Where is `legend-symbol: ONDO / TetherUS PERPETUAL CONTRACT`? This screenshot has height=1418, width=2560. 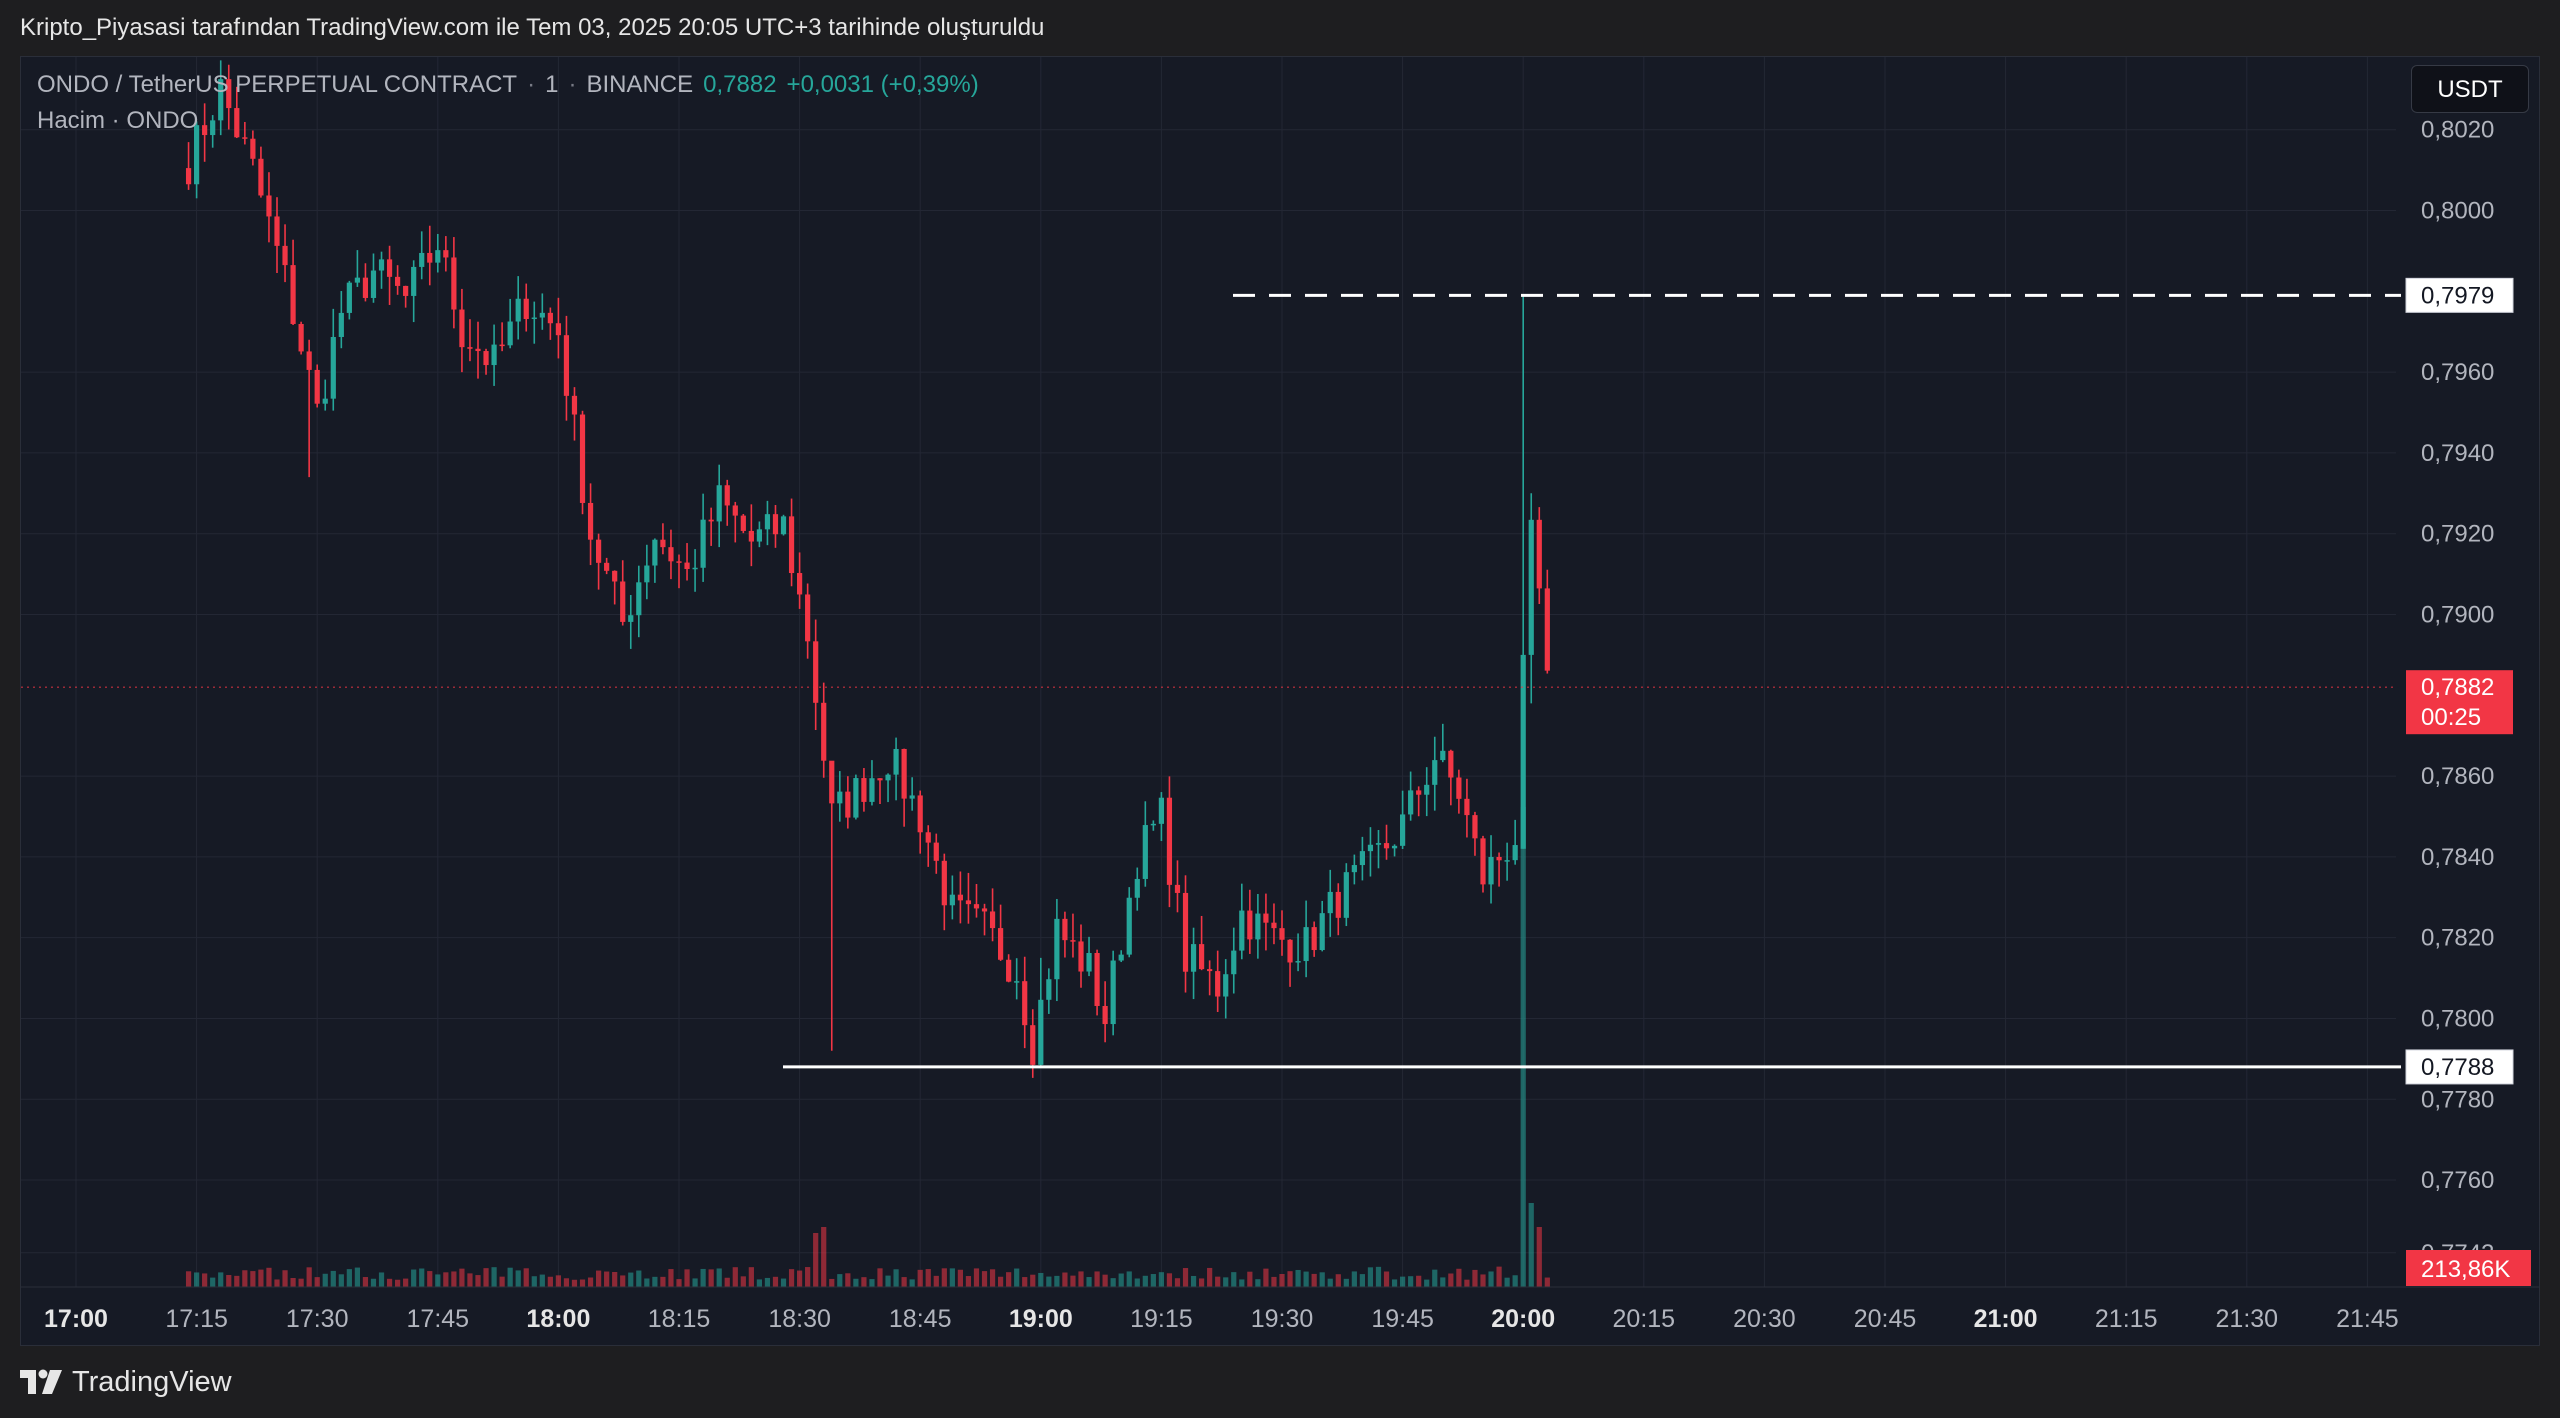 legend-symbol: ONDO / TetherUS PERPETUAL CONTRACT is located at coordinates (277, 84).